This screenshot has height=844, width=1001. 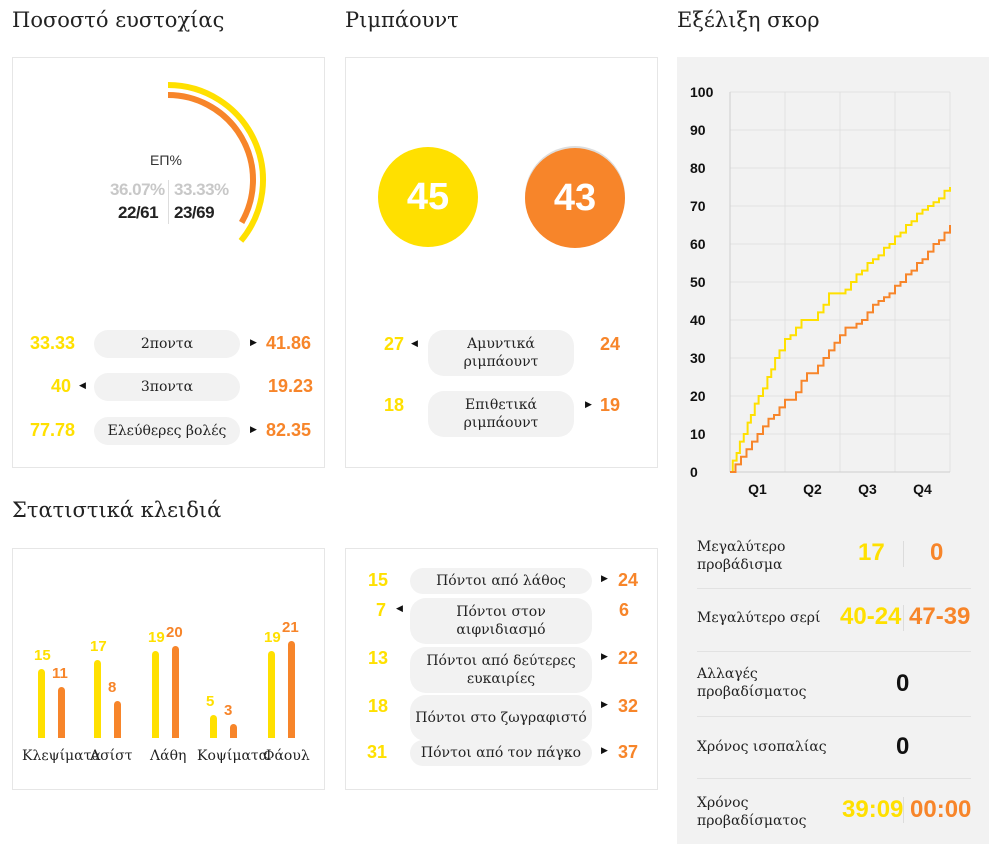 I want to click on summary-biggest-lead-team-a: 17, so click(x=871, y=552).